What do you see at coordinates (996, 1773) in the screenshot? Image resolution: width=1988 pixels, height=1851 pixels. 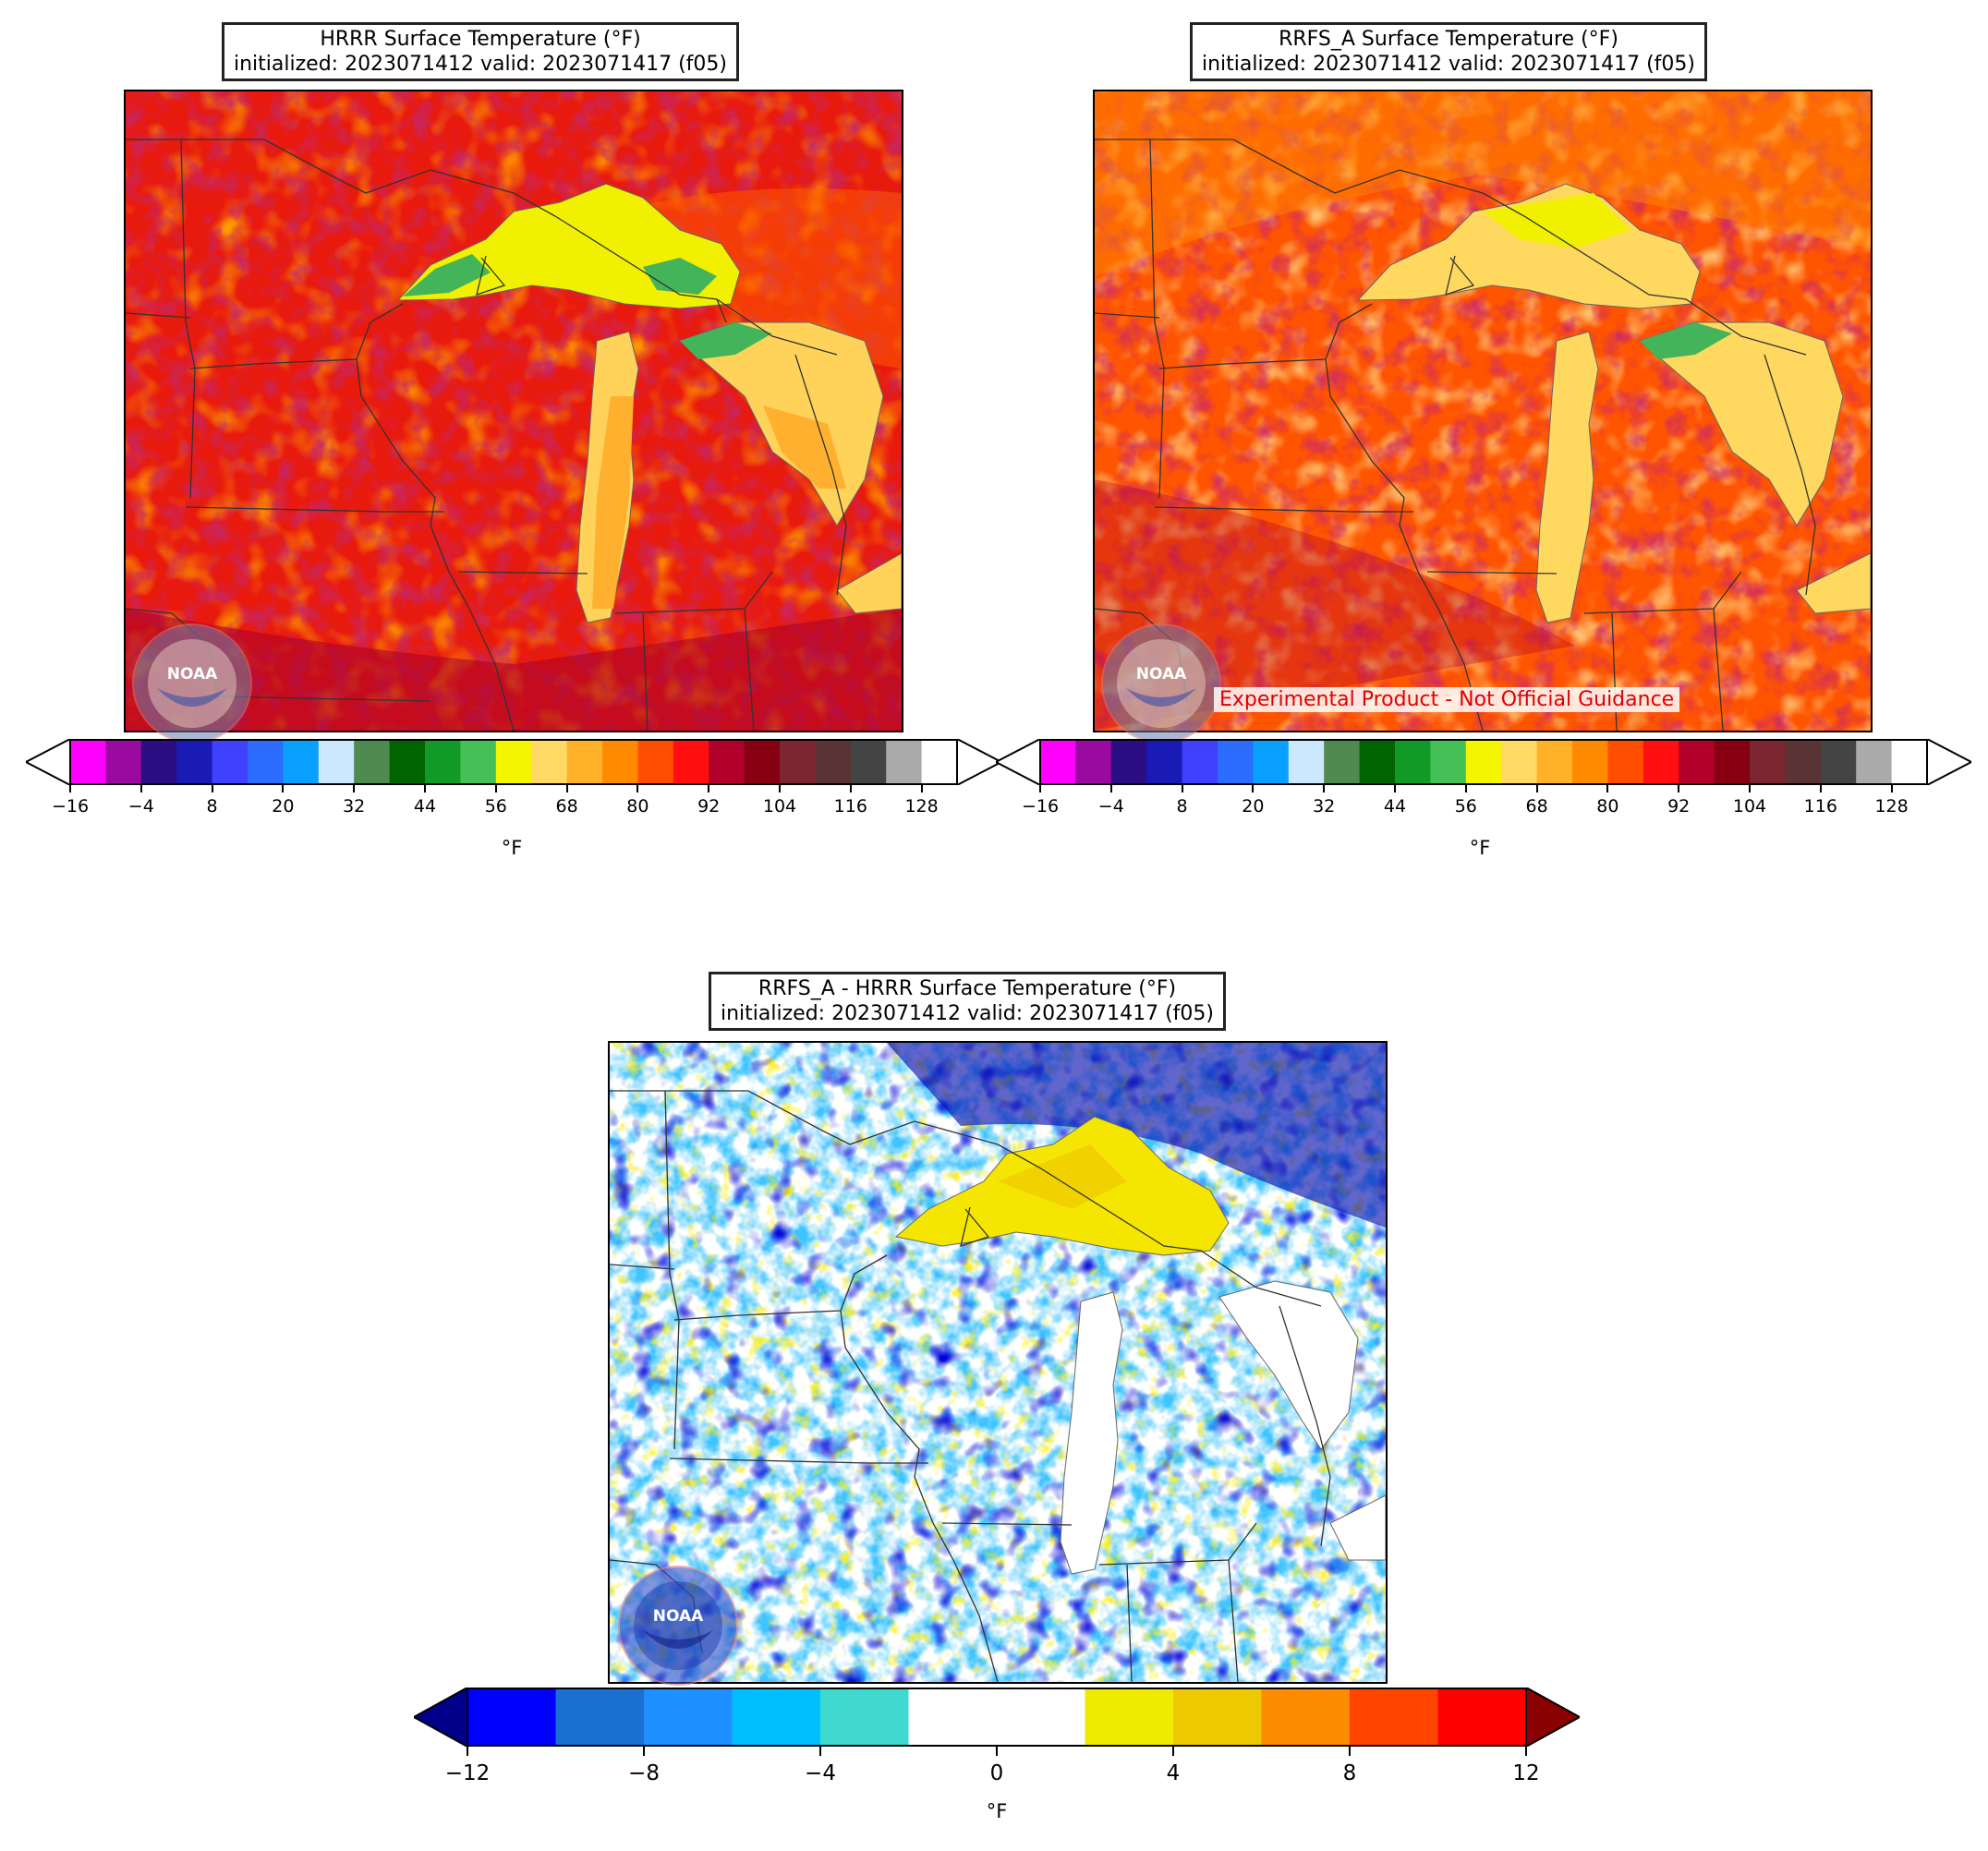 I see `diff-colorbar-tick-label: 0` at bounding box center [996, 1773].